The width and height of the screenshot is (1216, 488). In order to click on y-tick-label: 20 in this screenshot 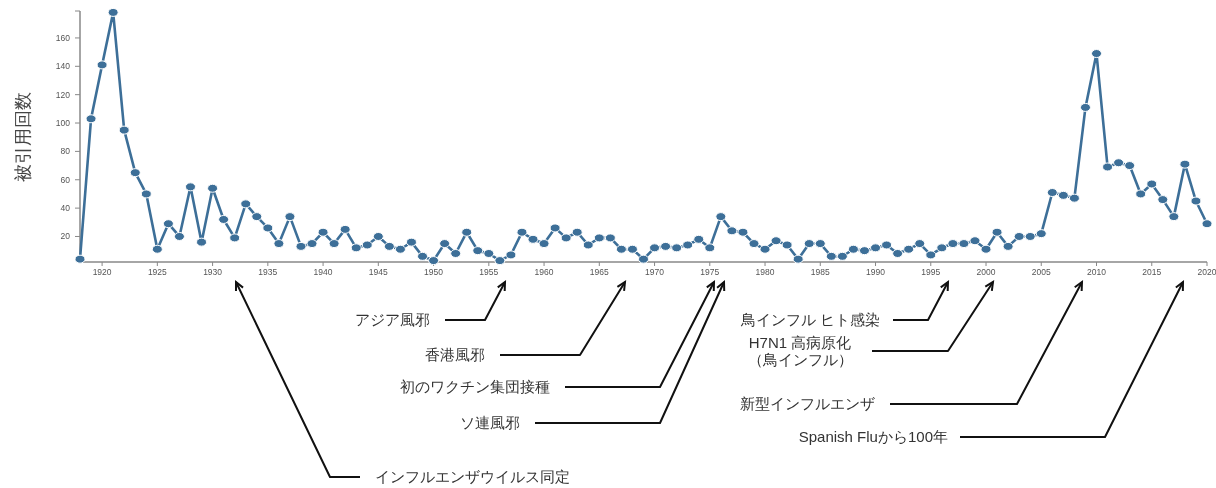, I will do `click(65, 236)`.